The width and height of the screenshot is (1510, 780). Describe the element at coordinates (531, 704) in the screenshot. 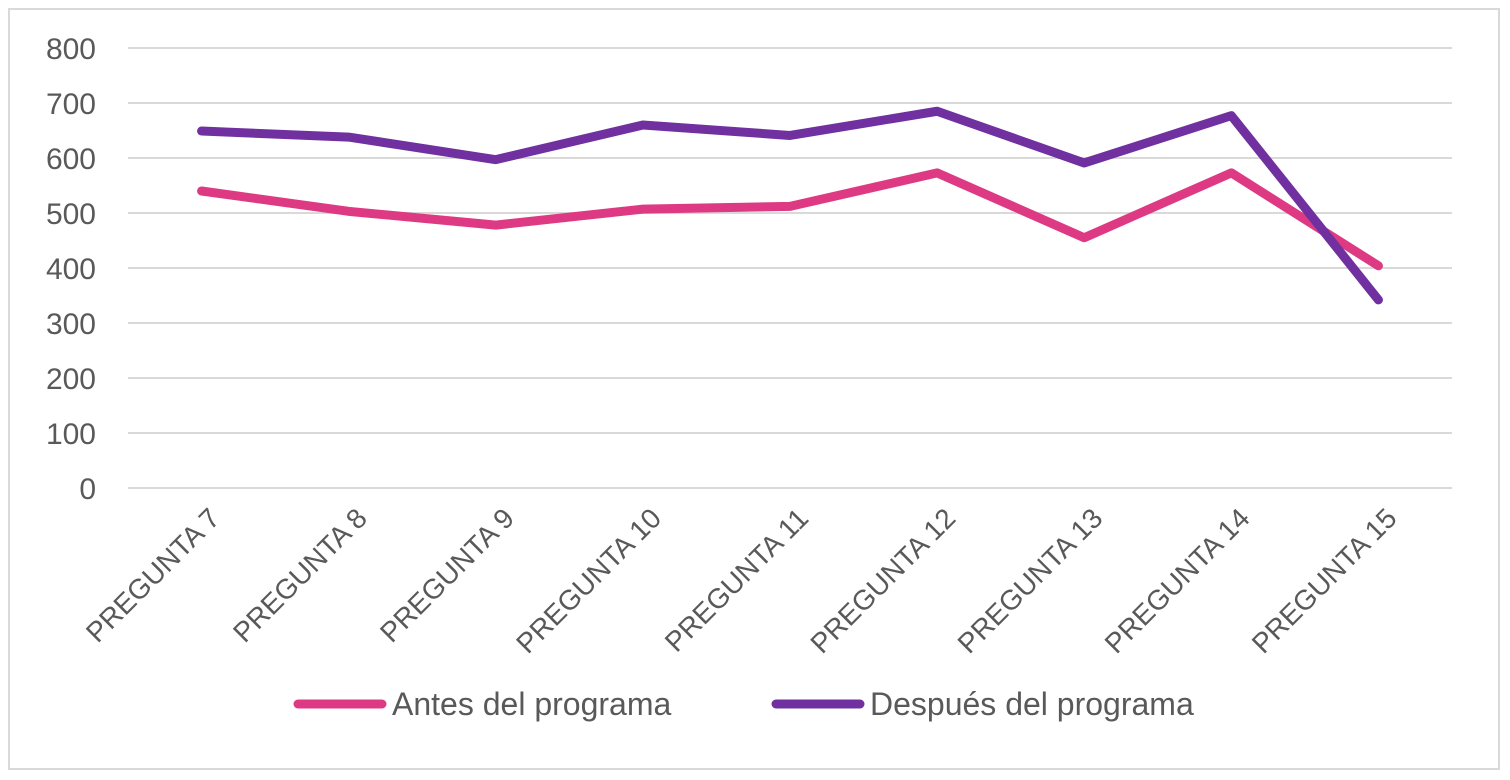

I see `legend-label-1: Antes del programa` at that location.